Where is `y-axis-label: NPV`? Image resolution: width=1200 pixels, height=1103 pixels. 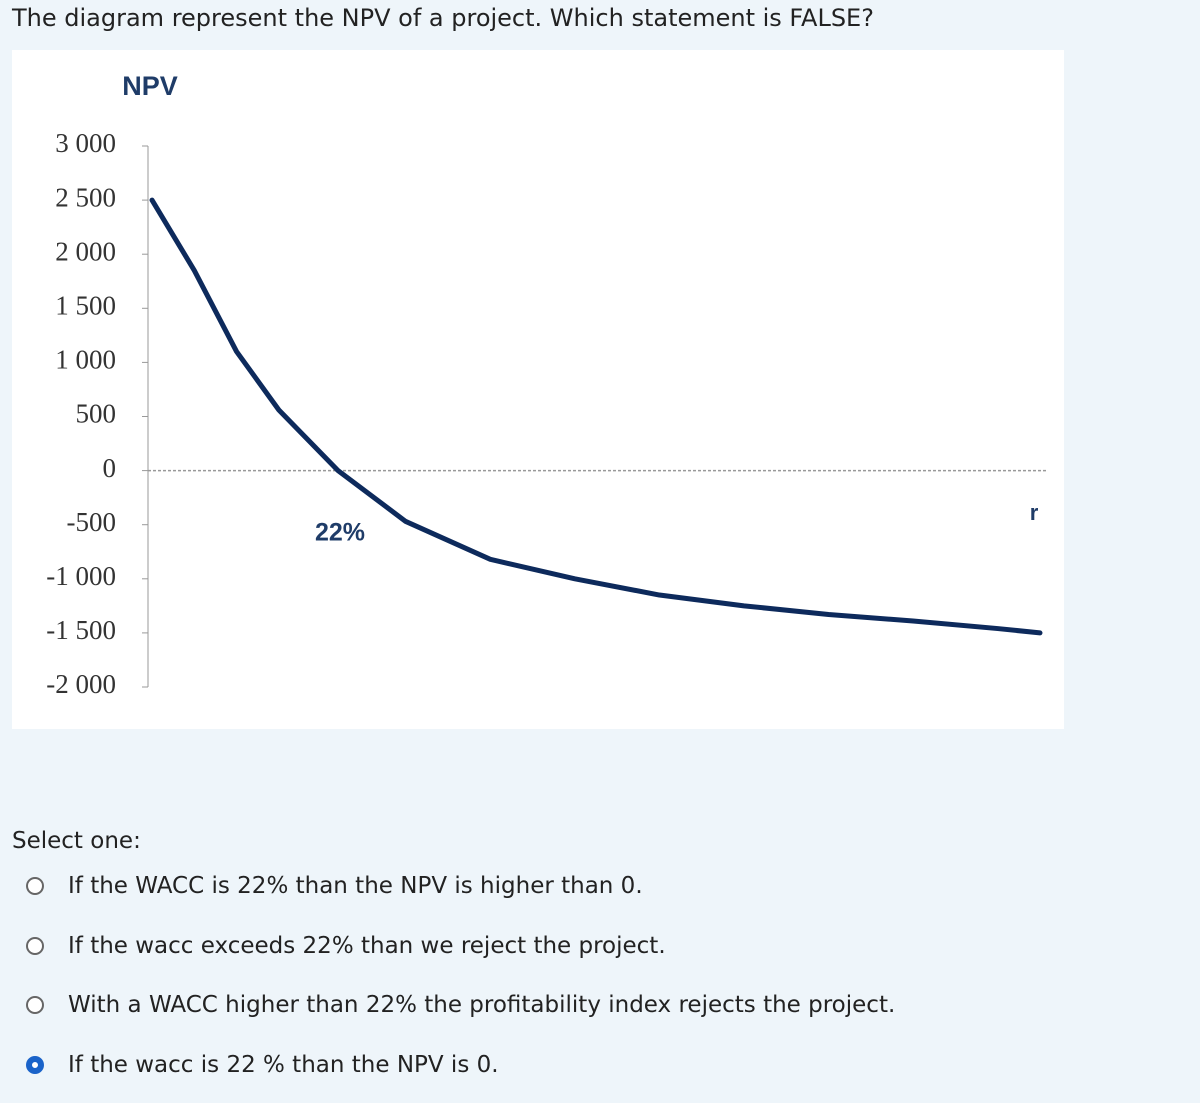
y-axis-label: NPV is located at coordinates (150, 86).